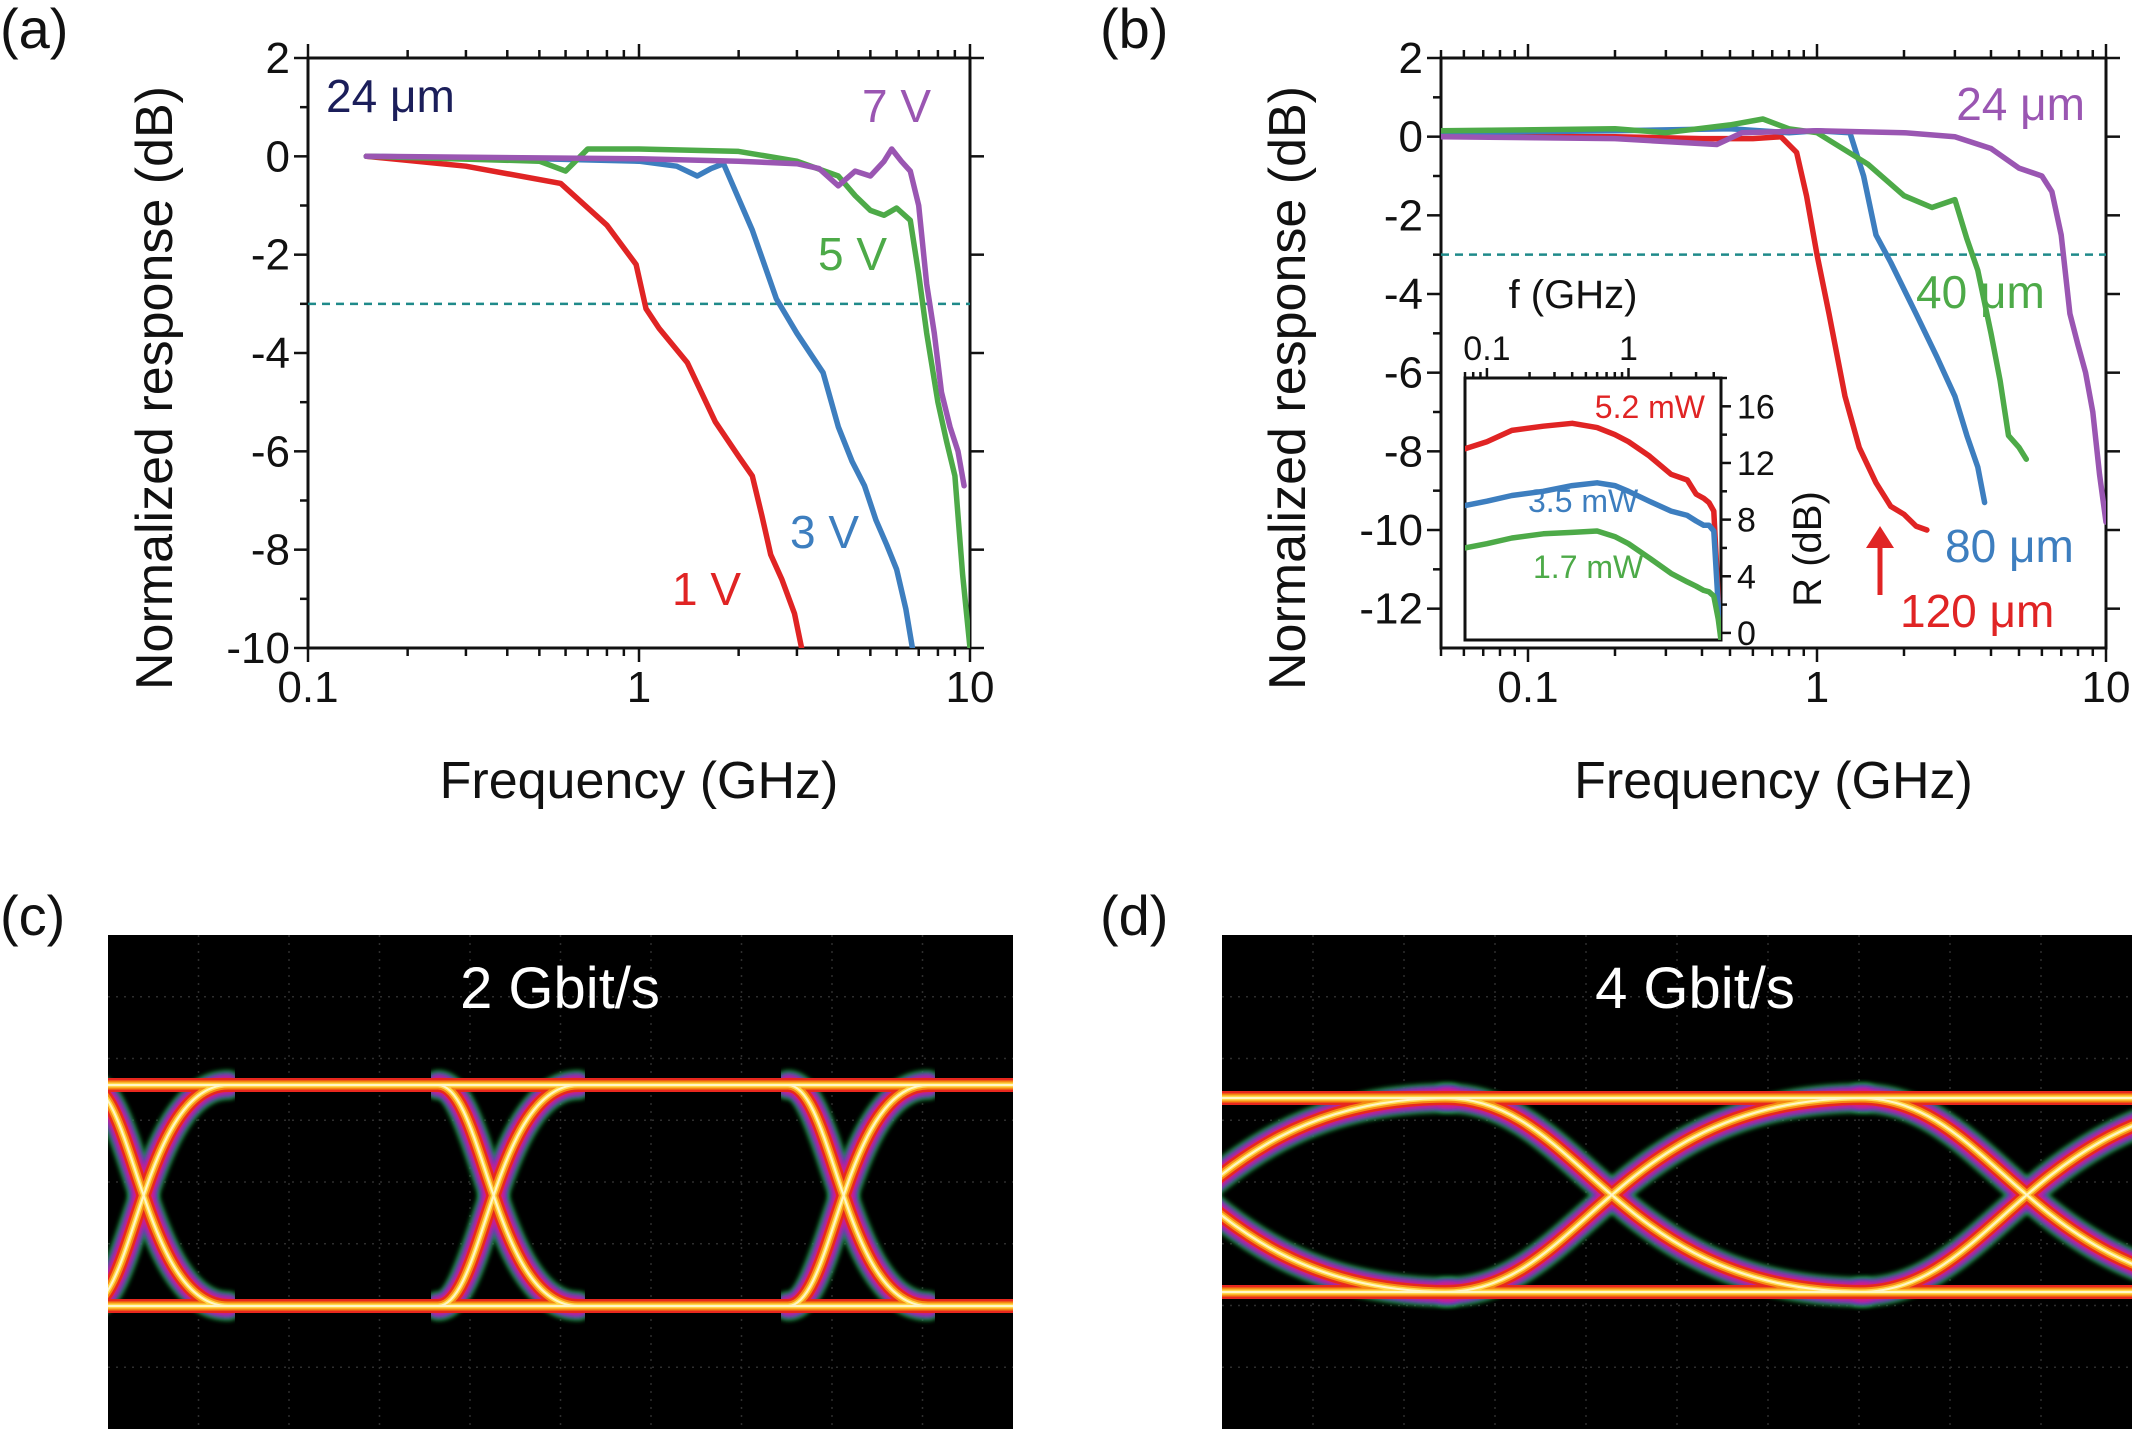  What do you see at coordinates (1756, 407) in the screenshot?
I see `b-inset-ytick-label: 16` at bounding box center [1756, 407].